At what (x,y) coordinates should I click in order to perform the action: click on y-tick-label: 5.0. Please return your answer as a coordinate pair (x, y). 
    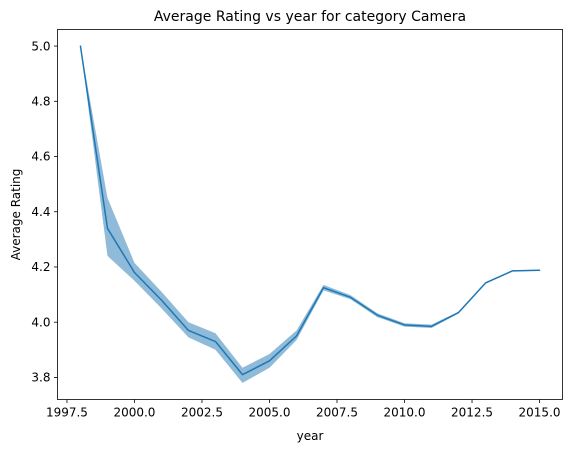
    Looking at the image, I should click on (40, 46).